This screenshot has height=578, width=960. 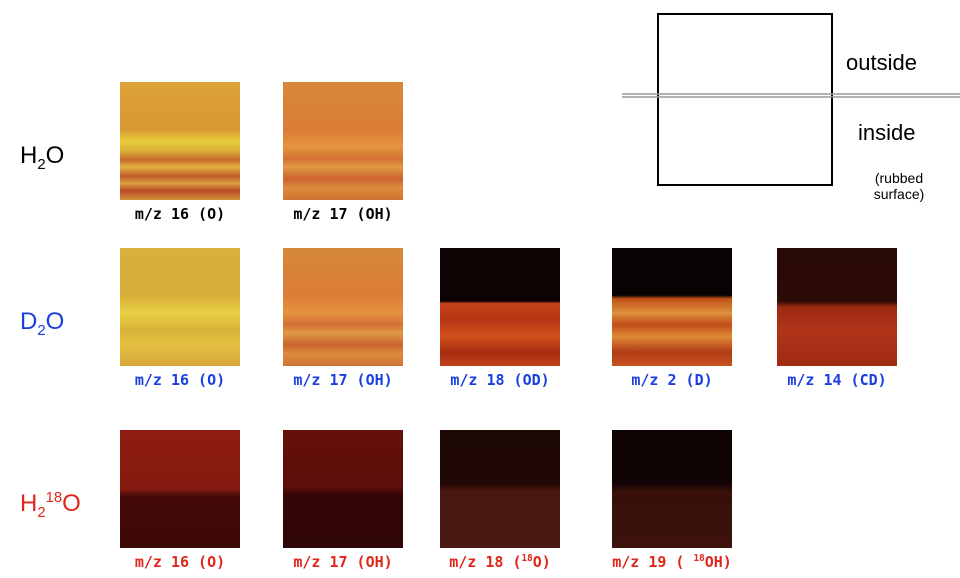 I want to click on note: (rubbed surface), so click(x=899, y=186).